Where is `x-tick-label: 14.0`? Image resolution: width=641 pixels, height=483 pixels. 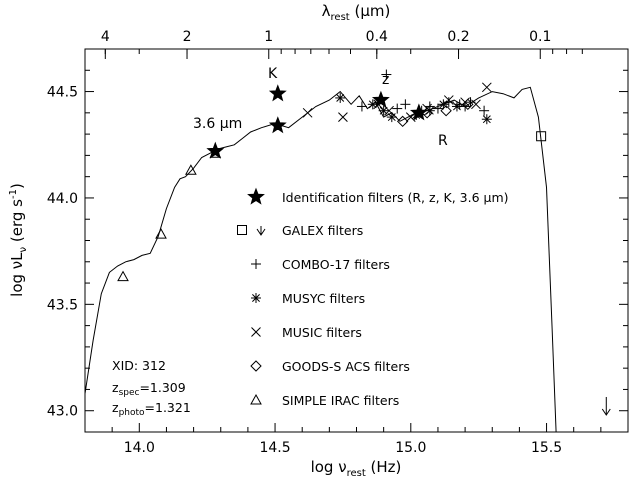 x-tick-label: 14.0 is located at coordinates (139, 448).